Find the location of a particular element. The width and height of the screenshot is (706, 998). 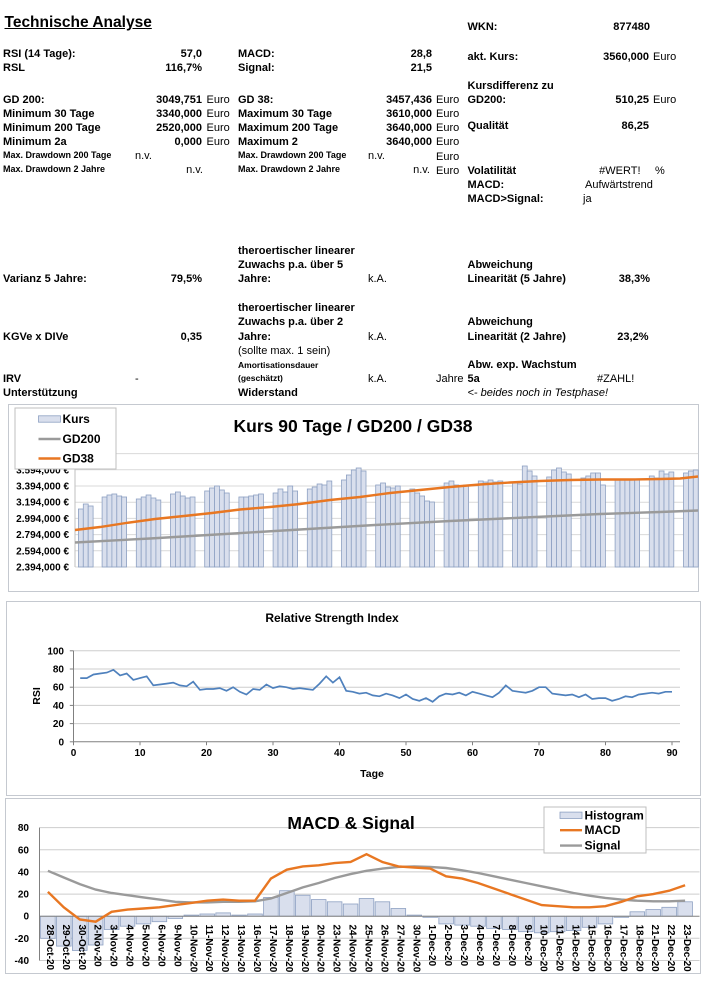

svg-text: 2-Nov-20 is located at coordinates (97, 946).